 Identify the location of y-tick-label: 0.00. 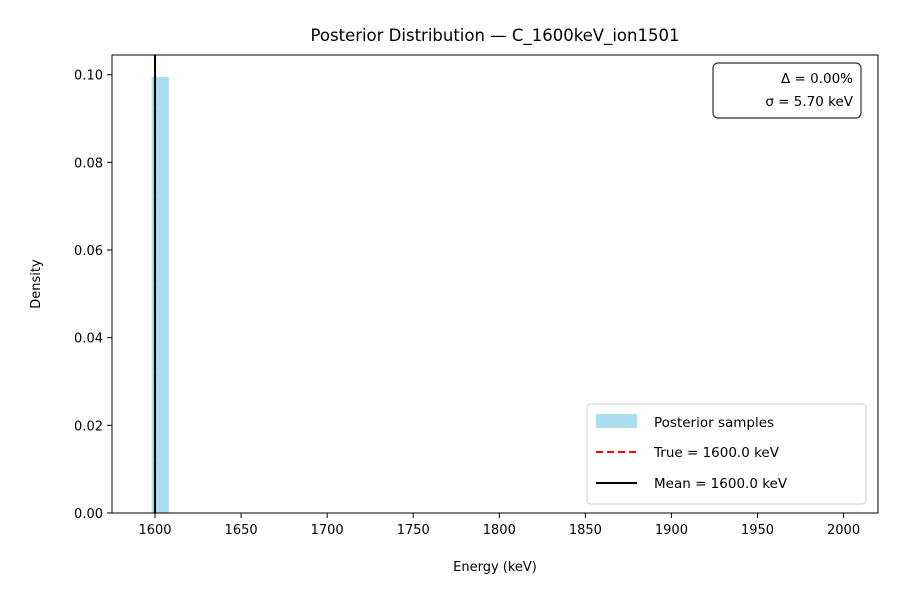
(88, 514).